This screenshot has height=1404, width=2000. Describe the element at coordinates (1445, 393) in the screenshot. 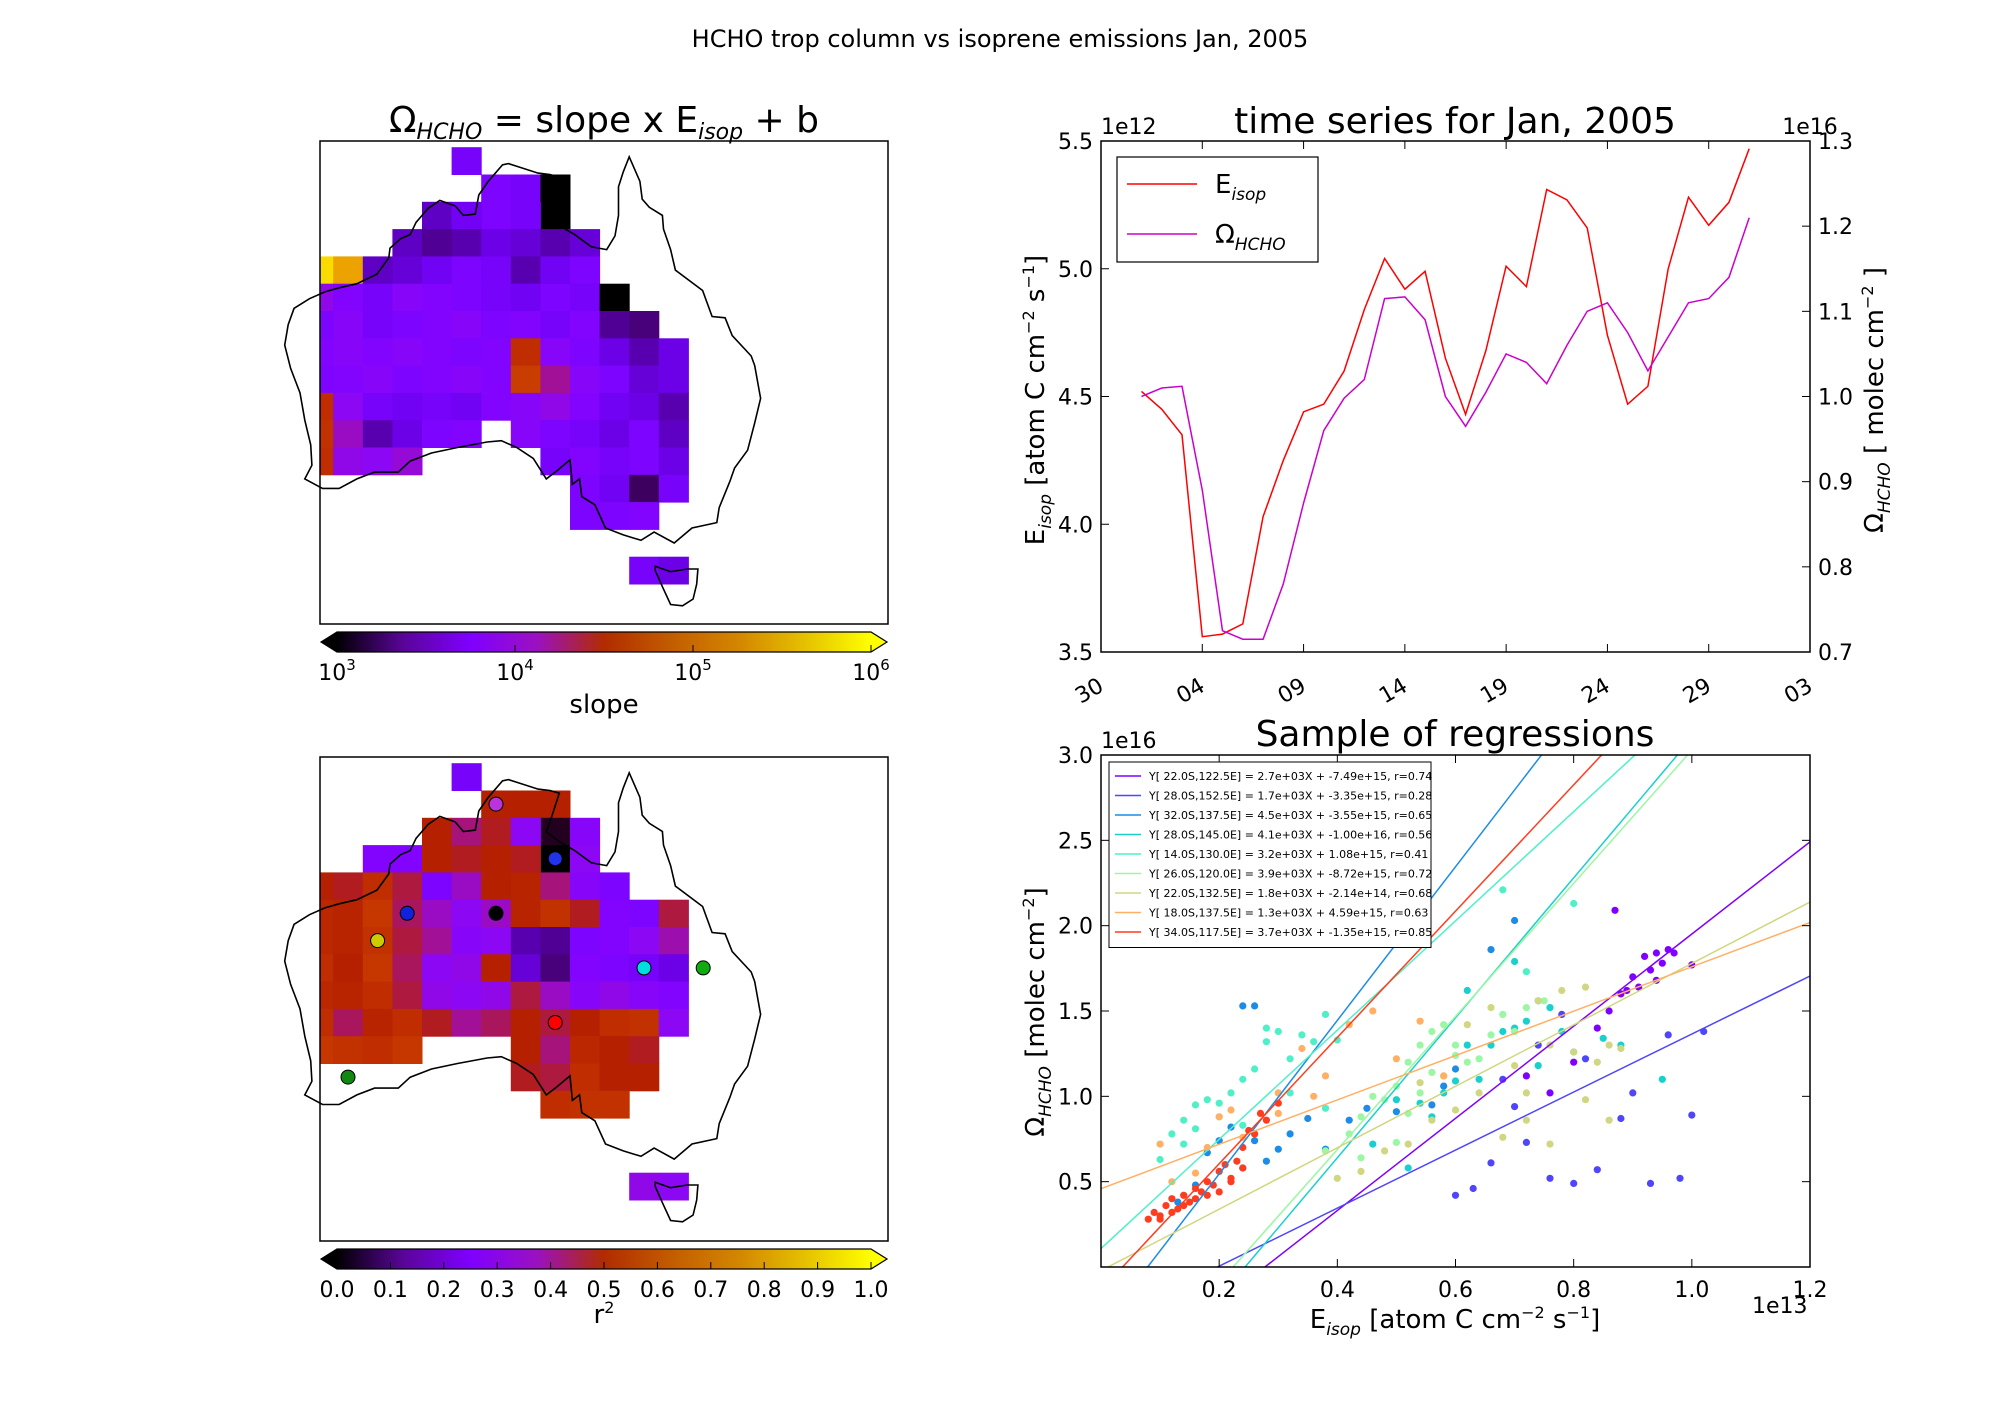

I see `series-line-E_isop` at that location.